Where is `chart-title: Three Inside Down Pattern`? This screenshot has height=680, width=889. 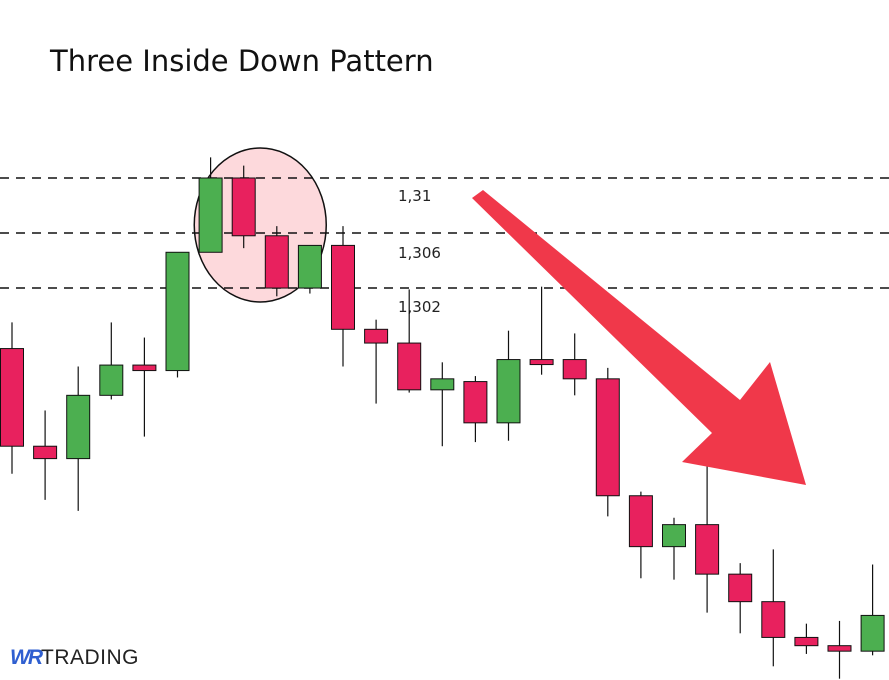
chart-title: Three Inside Down Pattern is located at coordinates (242, 61).